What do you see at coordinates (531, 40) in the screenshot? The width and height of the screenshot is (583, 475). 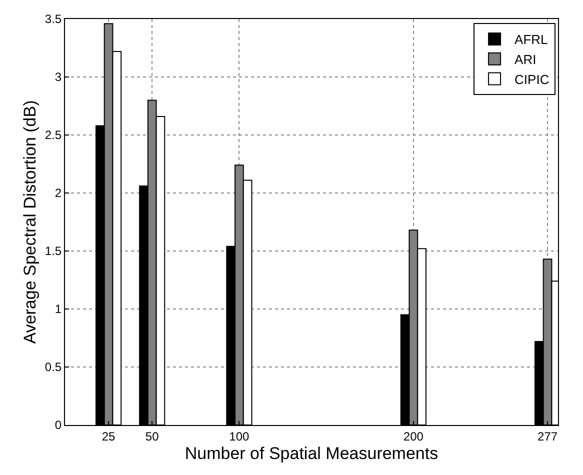 I see `legend-label: AFRL` at bounding box center [531, 40].